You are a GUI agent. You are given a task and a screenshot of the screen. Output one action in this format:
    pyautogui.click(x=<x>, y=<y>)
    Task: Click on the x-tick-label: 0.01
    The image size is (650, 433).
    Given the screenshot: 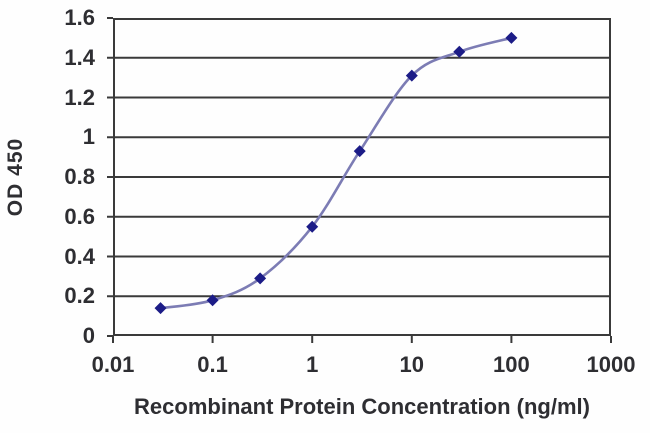 What is the action you would take?
    pyautogui.click(x=113, y=364)
    